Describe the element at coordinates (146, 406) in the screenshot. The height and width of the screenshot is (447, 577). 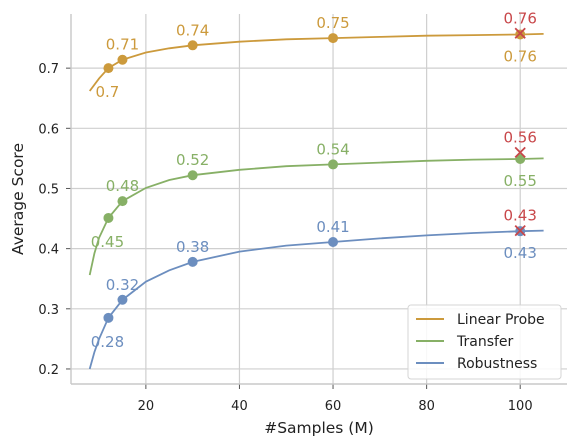
I see `x-tick-label: 20` at that location.